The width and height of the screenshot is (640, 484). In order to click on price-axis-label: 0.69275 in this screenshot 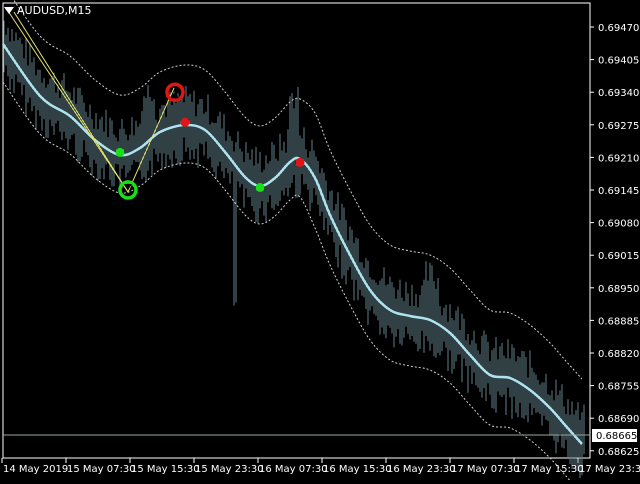, I will do `click(618, 126)`.